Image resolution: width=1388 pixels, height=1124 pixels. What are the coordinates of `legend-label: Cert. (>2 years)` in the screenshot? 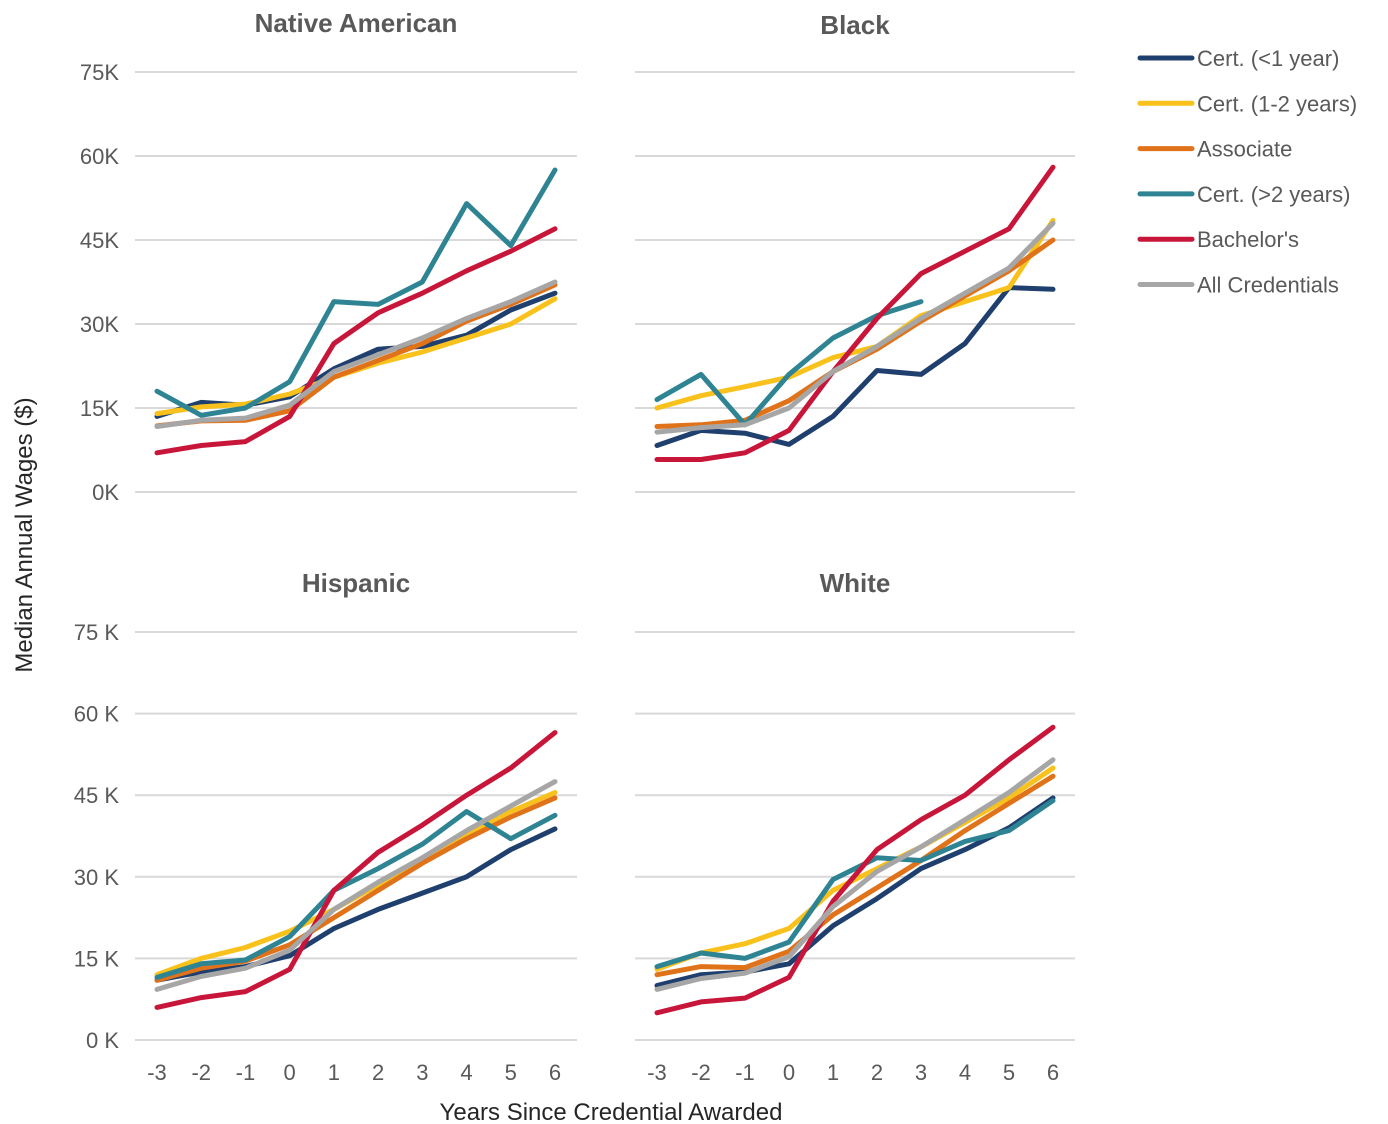 It's located at (1273, 194).